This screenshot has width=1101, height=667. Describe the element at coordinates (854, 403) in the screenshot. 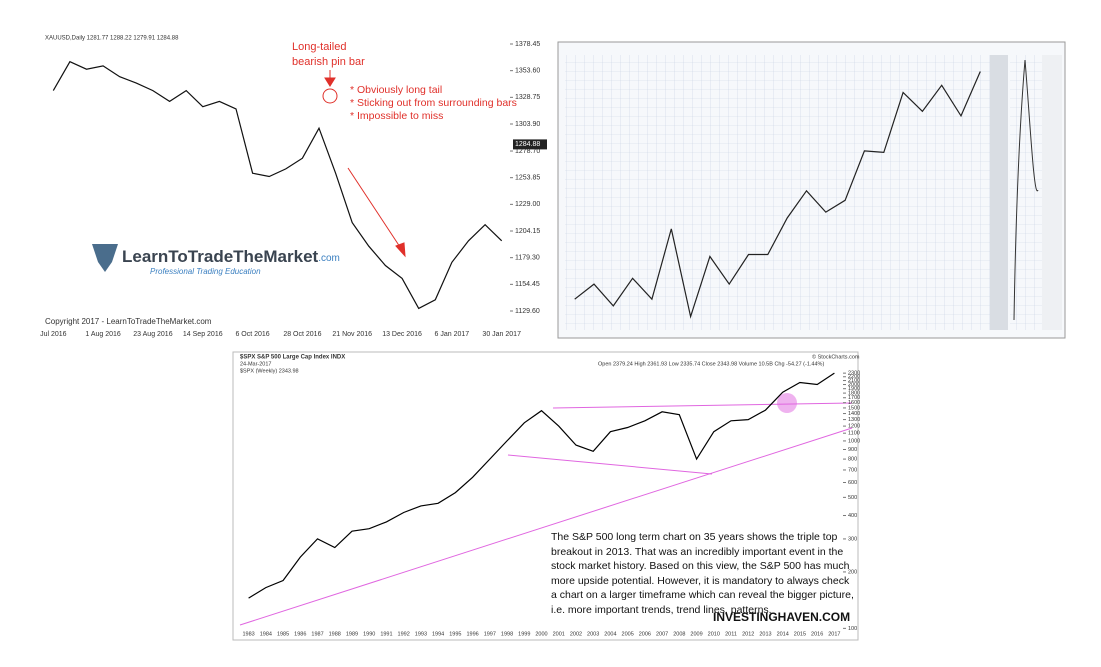

I see `y-tick-label: 1600` at that location.